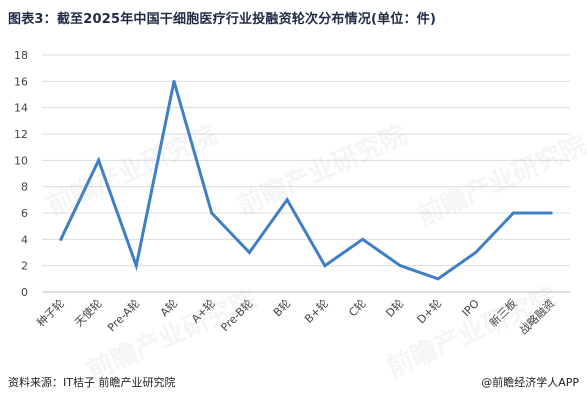 This screenshot has height=405, width=587. What do you see at coordinates (237, 315) in the screenshot?
I see `x-tick-label: Pre-B轮` at bounding box center [237, 315].